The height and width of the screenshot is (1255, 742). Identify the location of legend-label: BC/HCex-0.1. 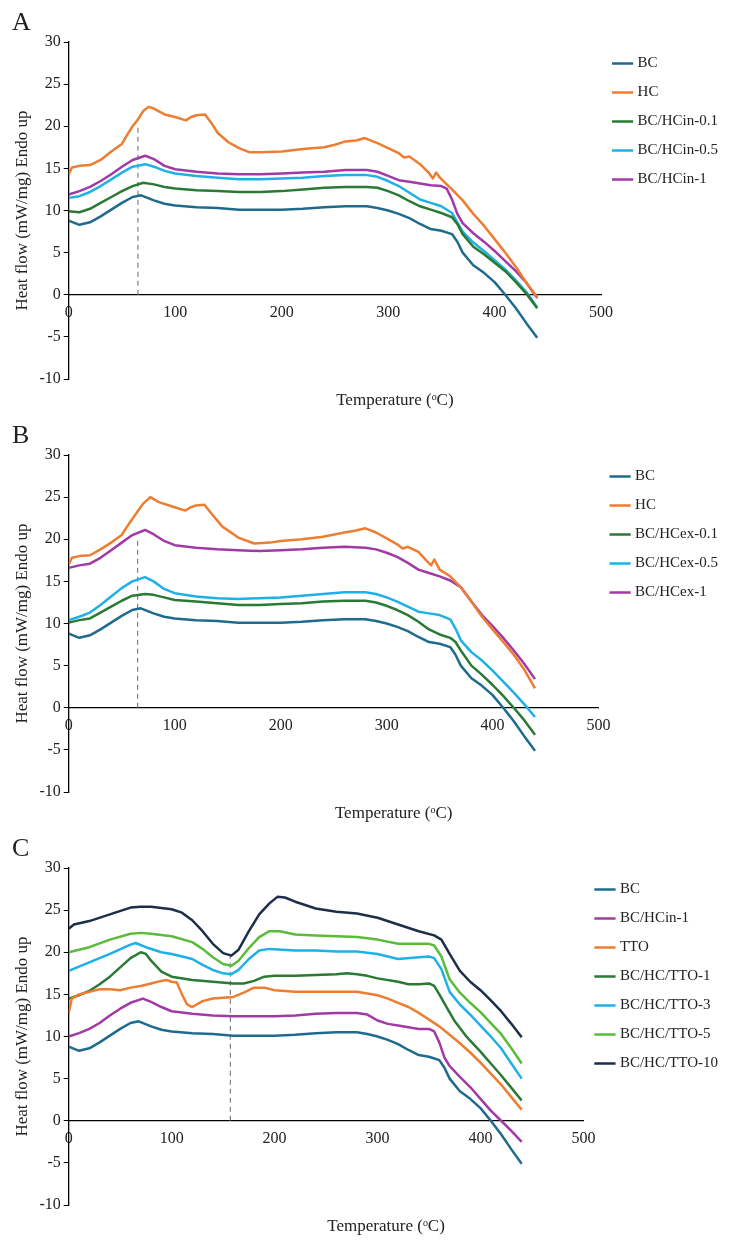
(676, 533).